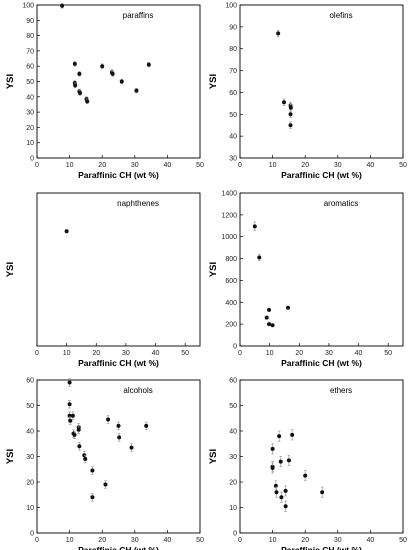  What do you see at coordinates (30, 143) in the screenshot?
I see `y-tick-label: 10` at bounding box center [30, 143].